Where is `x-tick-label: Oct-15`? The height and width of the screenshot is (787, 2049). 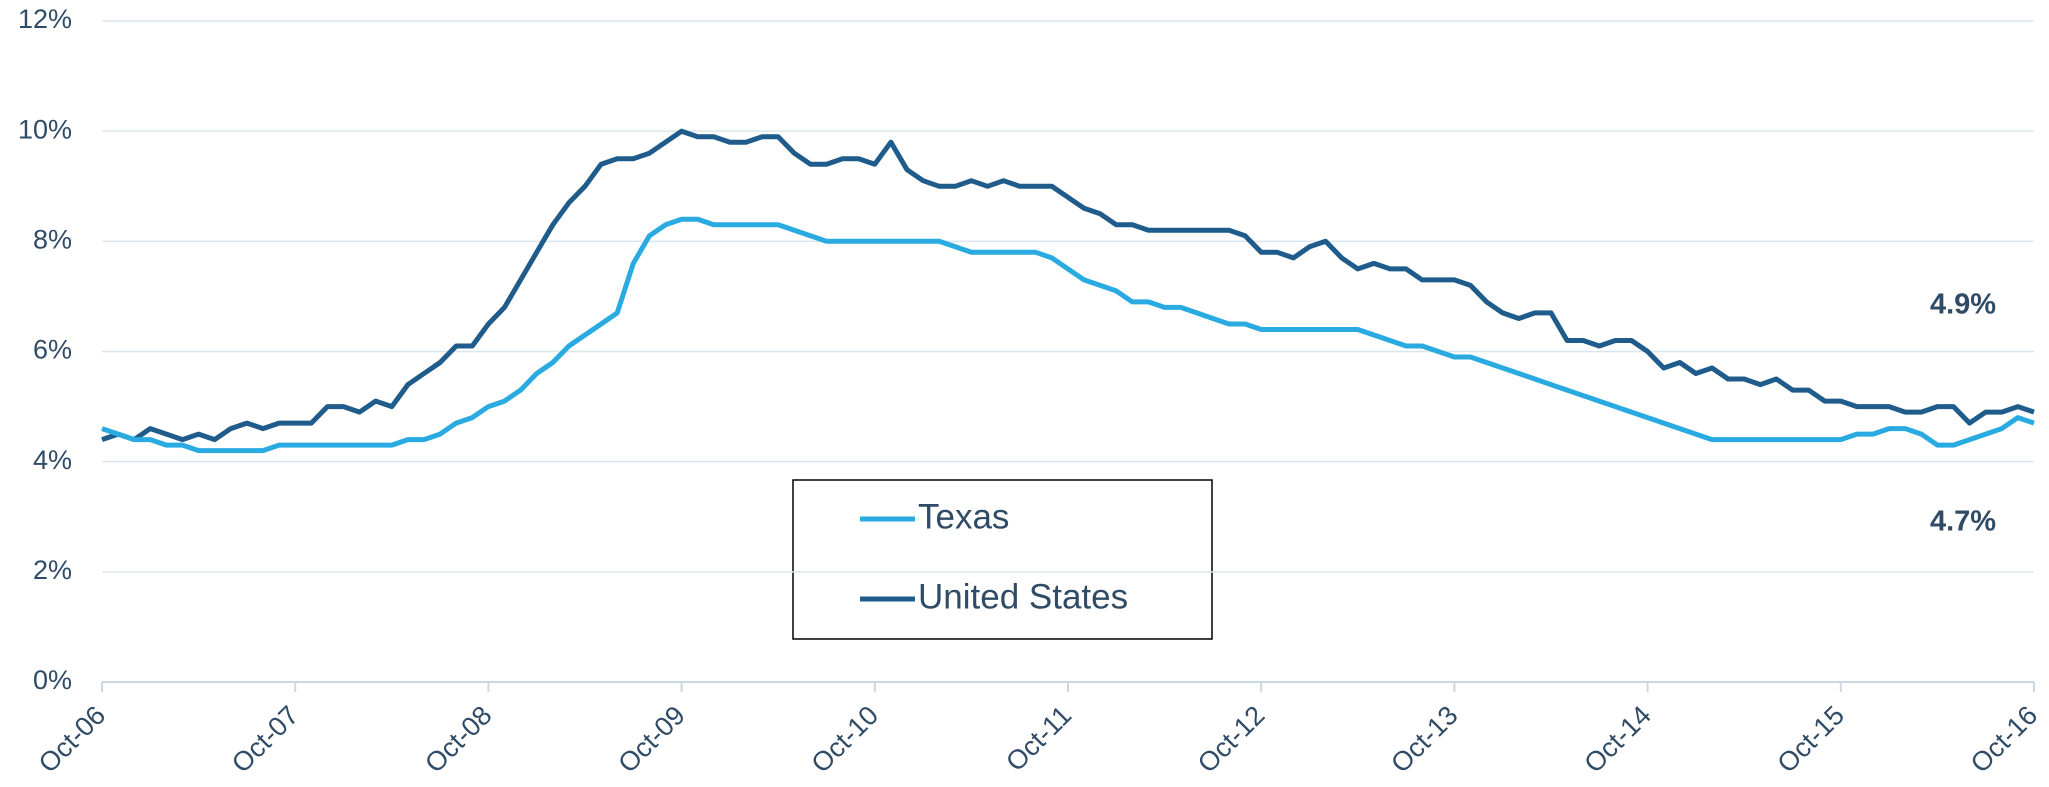 x-tick-label: Oct-15 is located at coordinates (1811, 739).